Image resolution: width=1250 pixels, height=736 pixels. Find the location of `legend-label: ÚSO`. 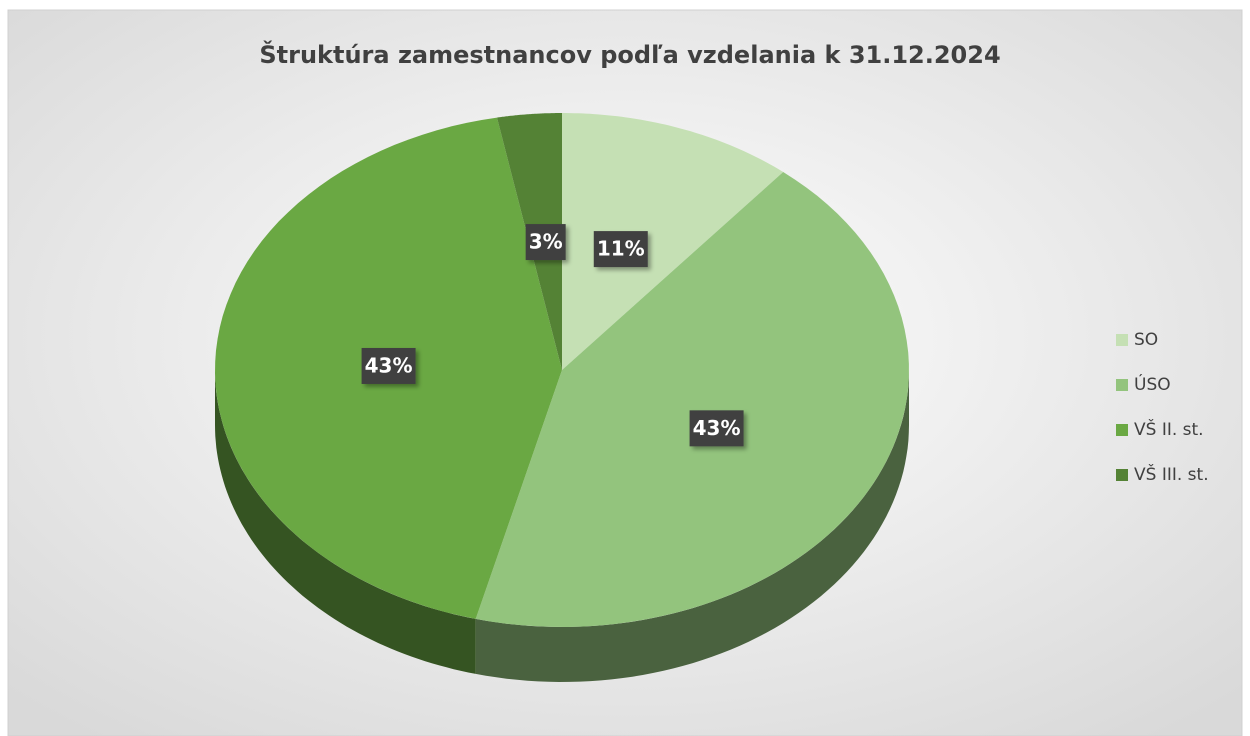

legend-label: ÚSO is located at coordinates (1152, 384).